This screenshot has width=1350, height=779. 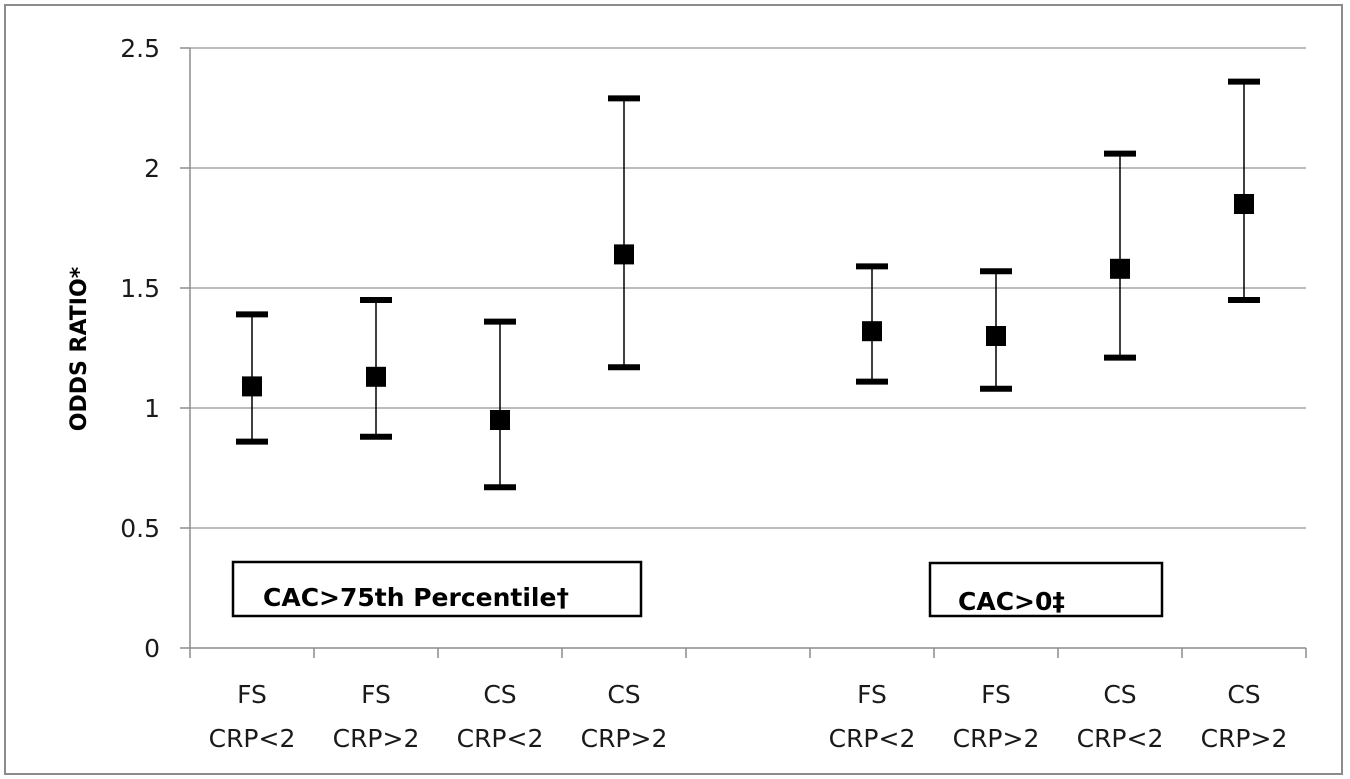 I want to click on y-tick-label: 2.5, so click(x=140, y=48).